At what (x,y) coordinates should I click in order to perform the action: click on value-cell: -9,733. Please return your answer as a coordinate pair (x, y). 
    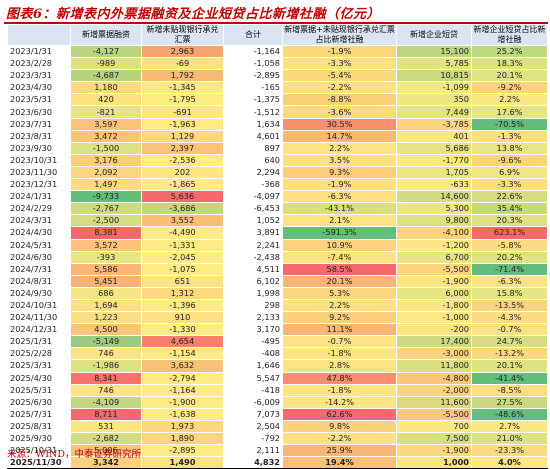
    Looking at the image, I should click on (106, 197).